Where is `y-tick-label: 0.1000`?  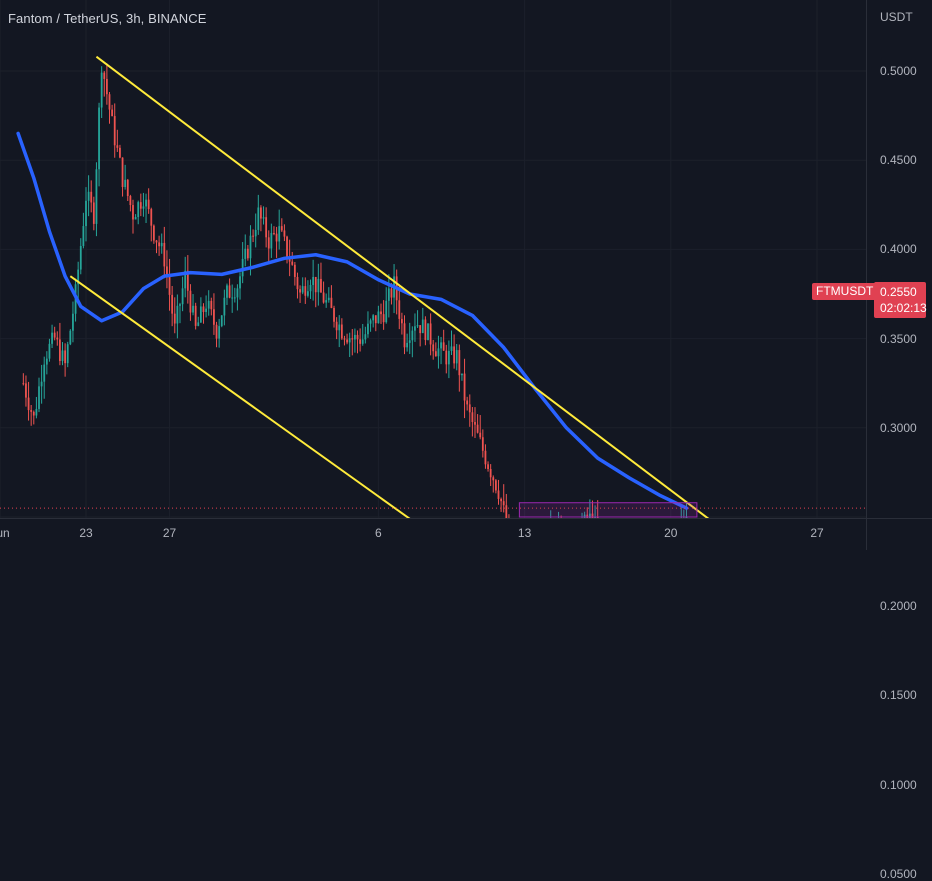 y-tick-label: 0.1000 is located at coordinates (898, 784).